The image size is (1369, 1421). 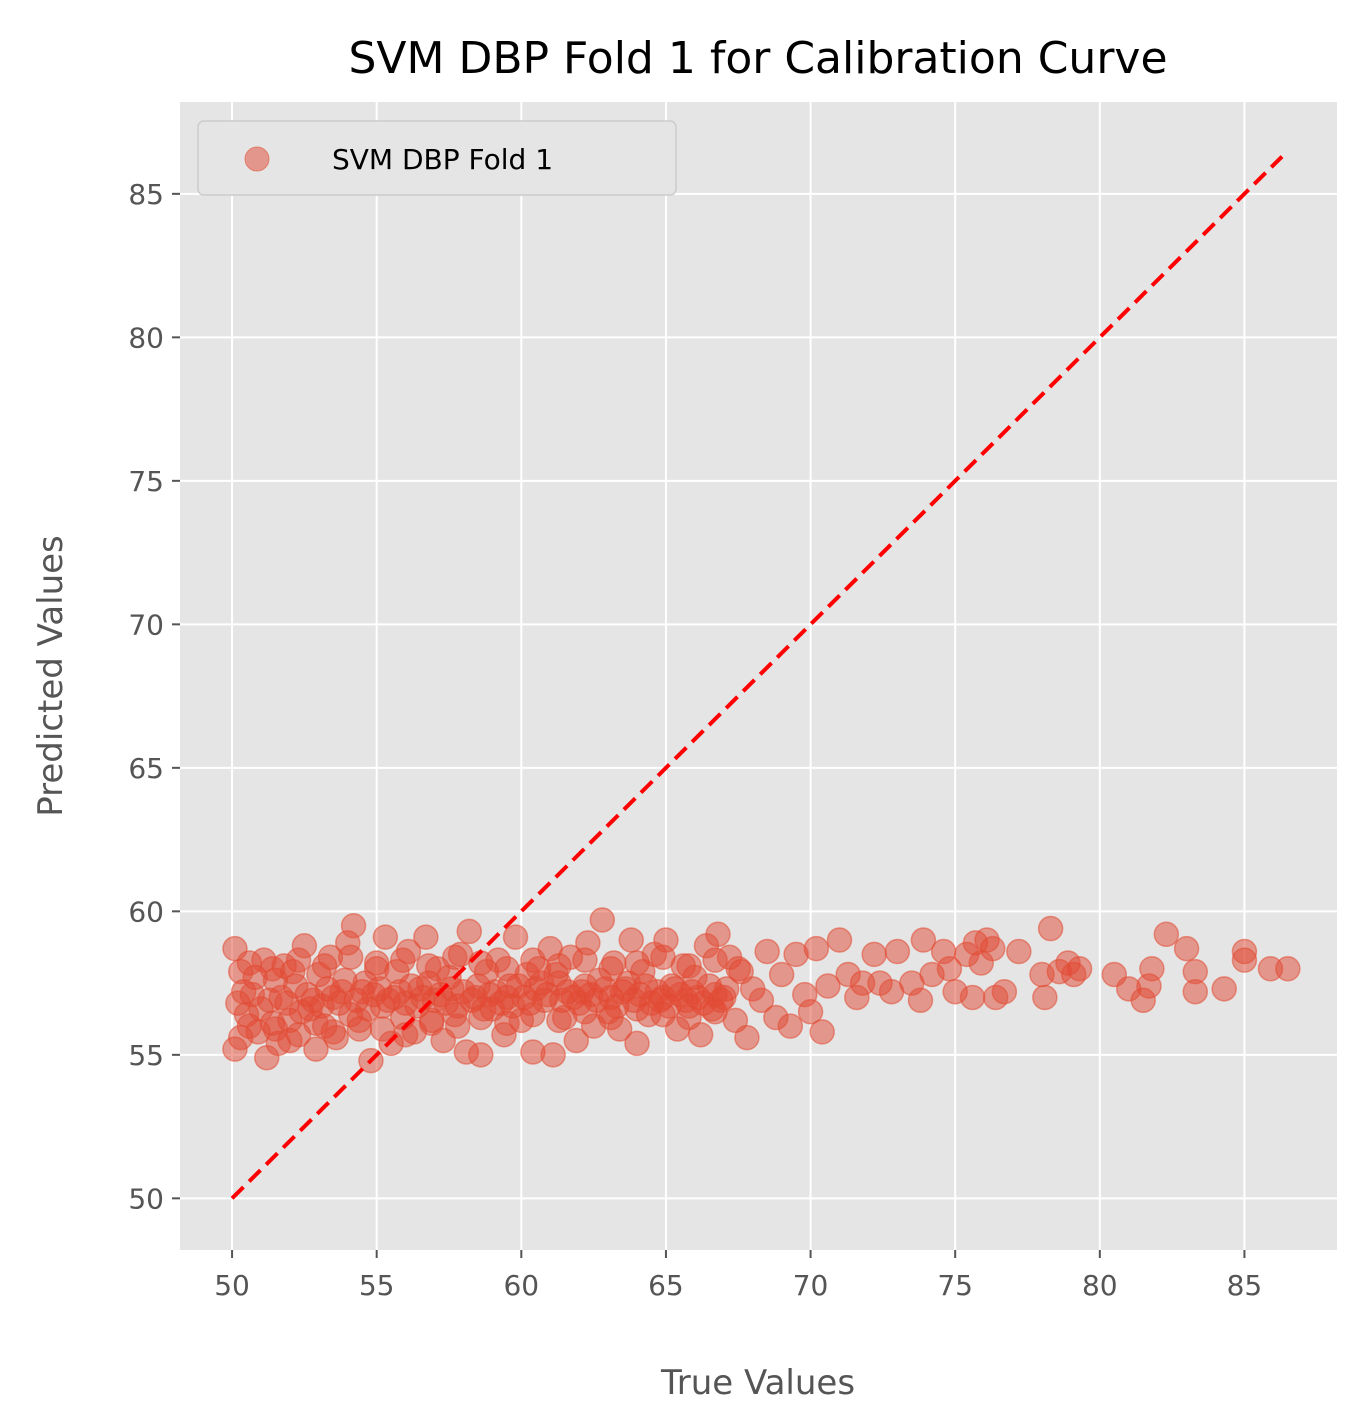 What do you see at coordinates (955, 1285) in the screenshot?
I see `x-tick-label: 75` at bounding box center [955, 1285].